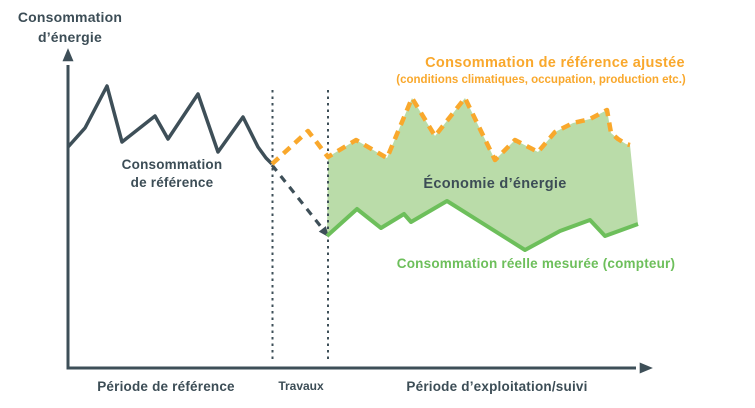 The width and height of the screenshot is (755, 408). What do you see at coordinates (450, 130) in the screenshot?
I see `adjusted-reference-line` at bounding box center [450, 130].